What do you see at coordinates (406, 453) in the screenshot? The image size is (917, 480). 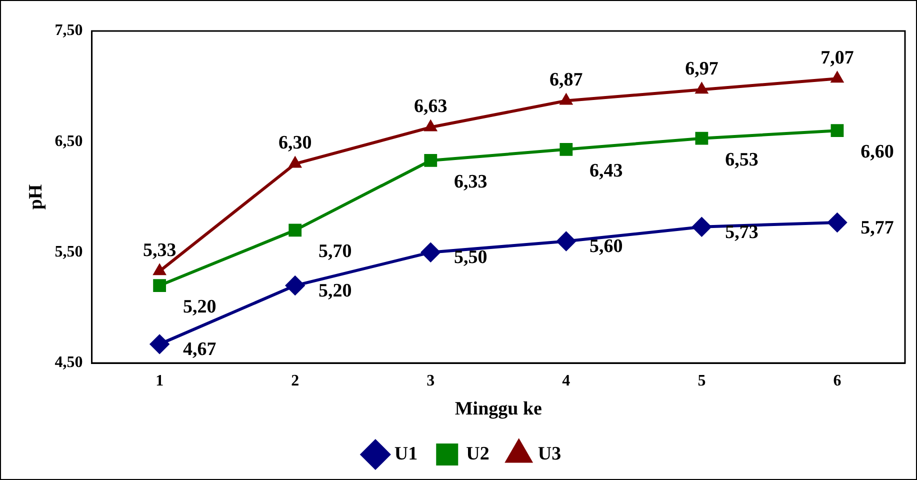 I see `legend-label: U1` at bounding box center [406, 453].